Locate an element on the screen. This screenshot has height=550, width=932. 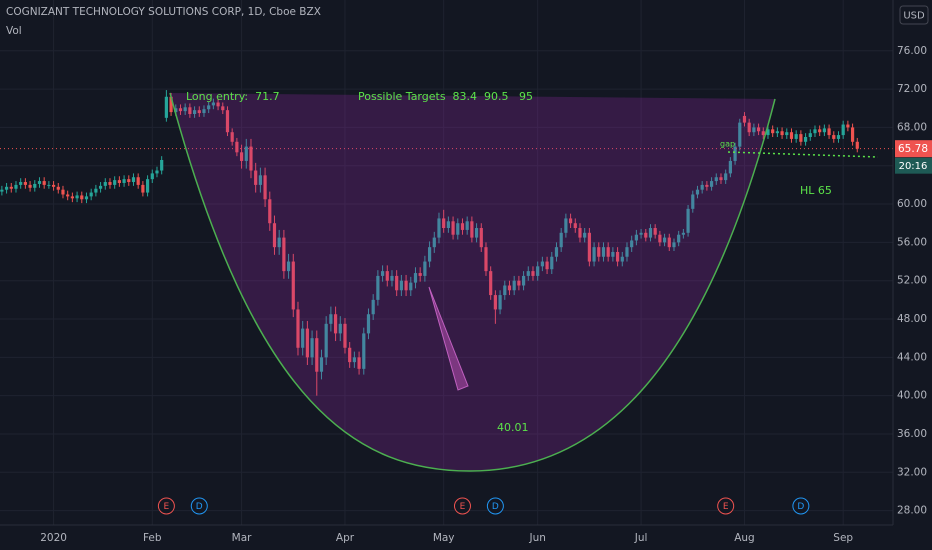
higher-low-note: HL 65 is located at coordinates (816, 190).